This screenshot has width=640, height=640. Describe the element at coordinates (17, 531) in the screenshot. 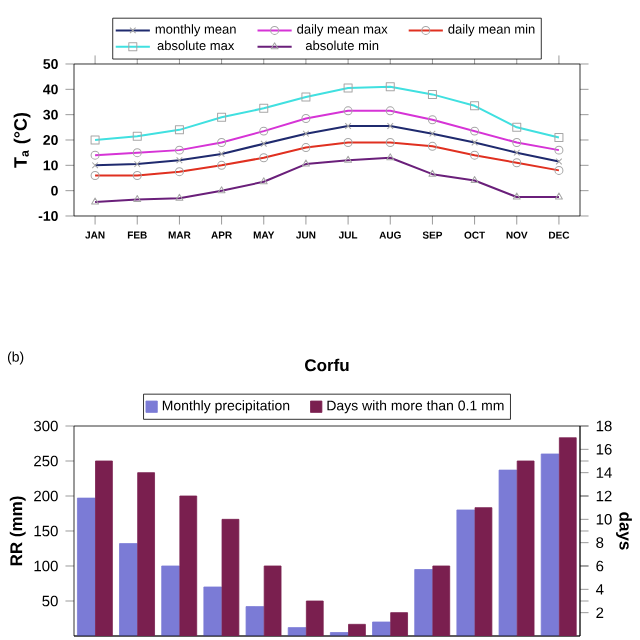

I see `y-axis-title: RR (mm)` at that location.